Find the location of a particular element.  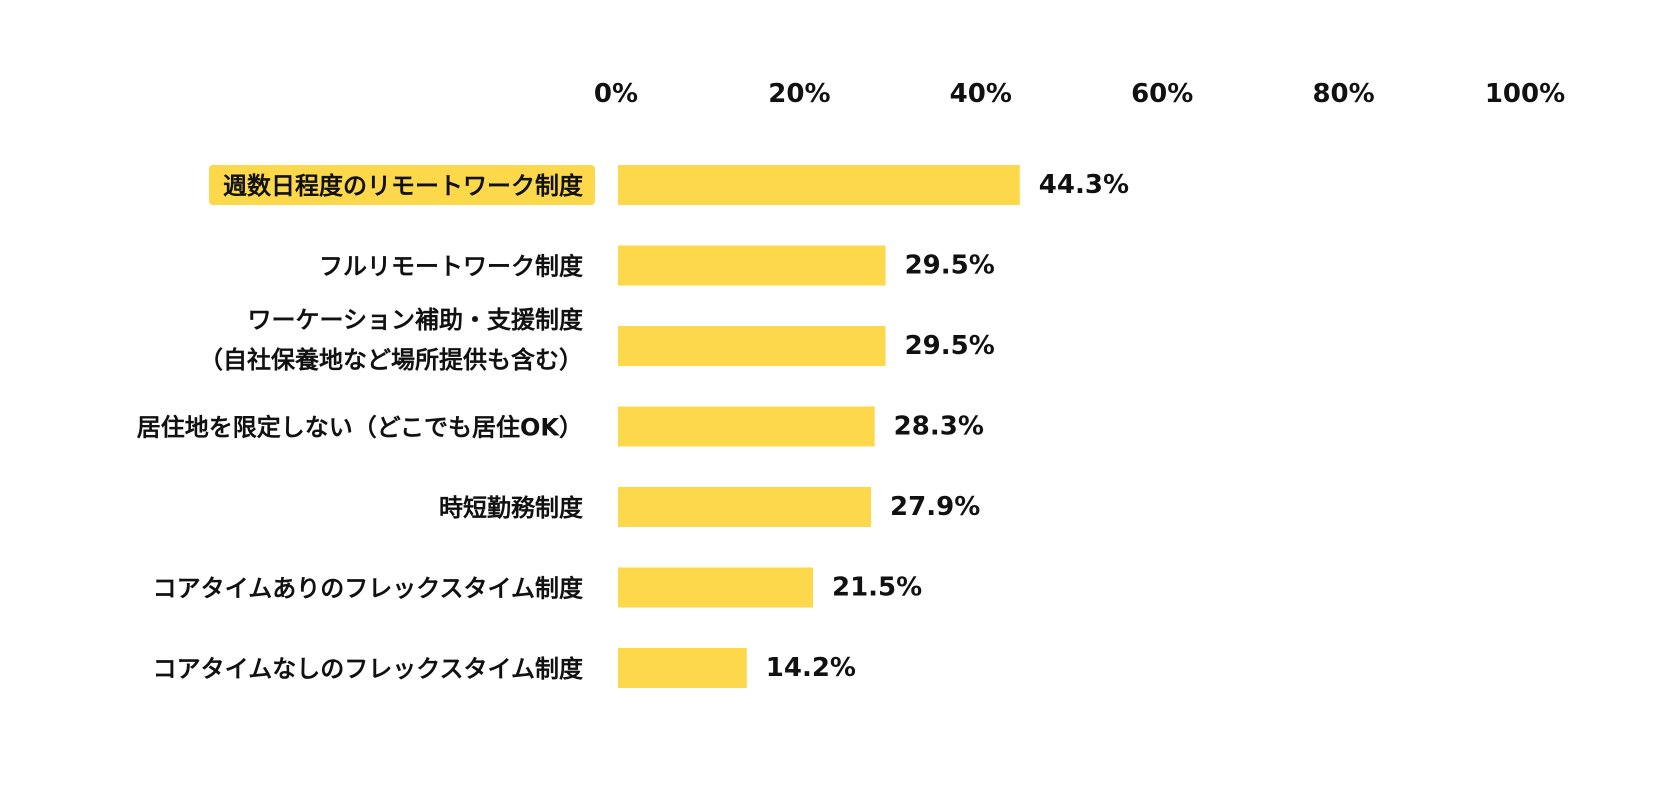

category-label-line: ワーケーション補助・支援制度 is located at coordinates (415, 320).